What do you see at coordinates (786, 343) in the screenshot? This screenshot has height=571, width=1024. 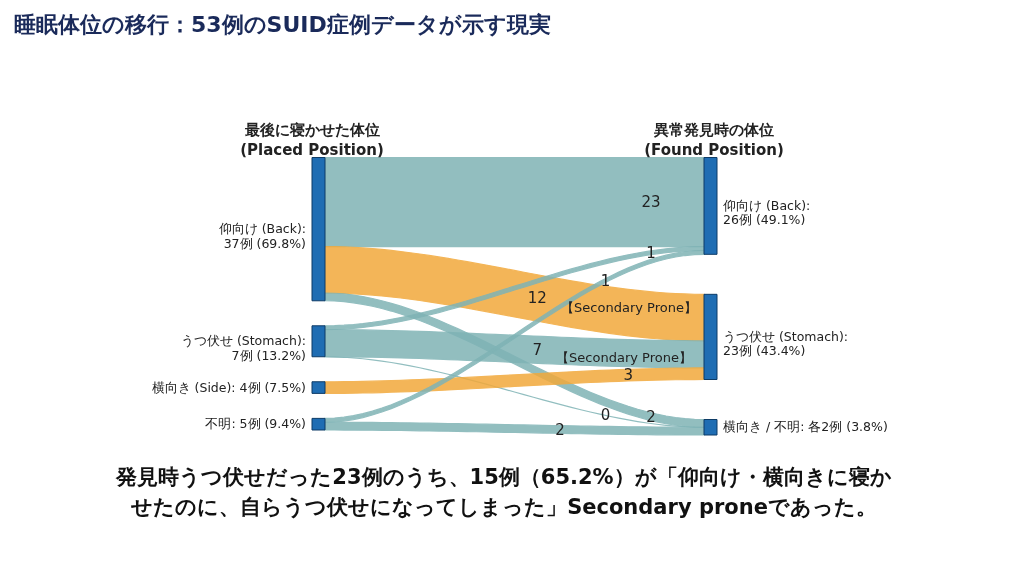 I see `category-label: うつ伏せ (Stomach): 23例 (43.4%)` at bounding box center [786, 343].